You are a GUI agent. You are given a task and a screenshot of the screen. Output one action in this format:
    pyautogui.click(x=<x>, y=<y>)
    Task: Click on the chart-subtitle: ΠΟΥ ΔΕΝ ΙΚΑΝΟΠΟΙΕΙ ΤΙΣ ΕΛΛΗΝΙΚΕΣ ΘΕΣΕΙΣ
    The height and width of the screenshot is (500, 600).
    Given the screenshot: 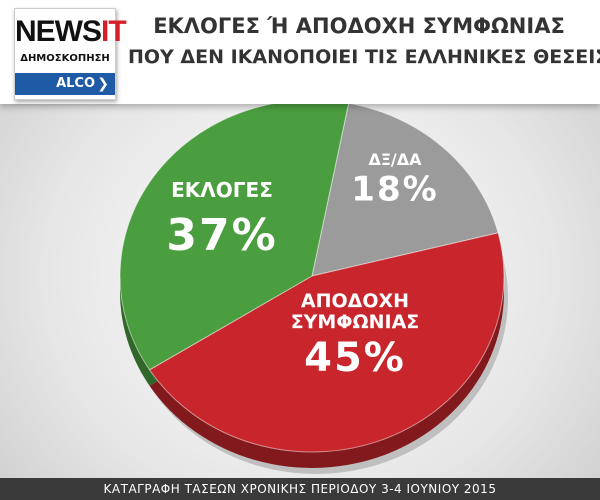 What is the action you would take?
    pyautogui.click(x=364, y=57)
    